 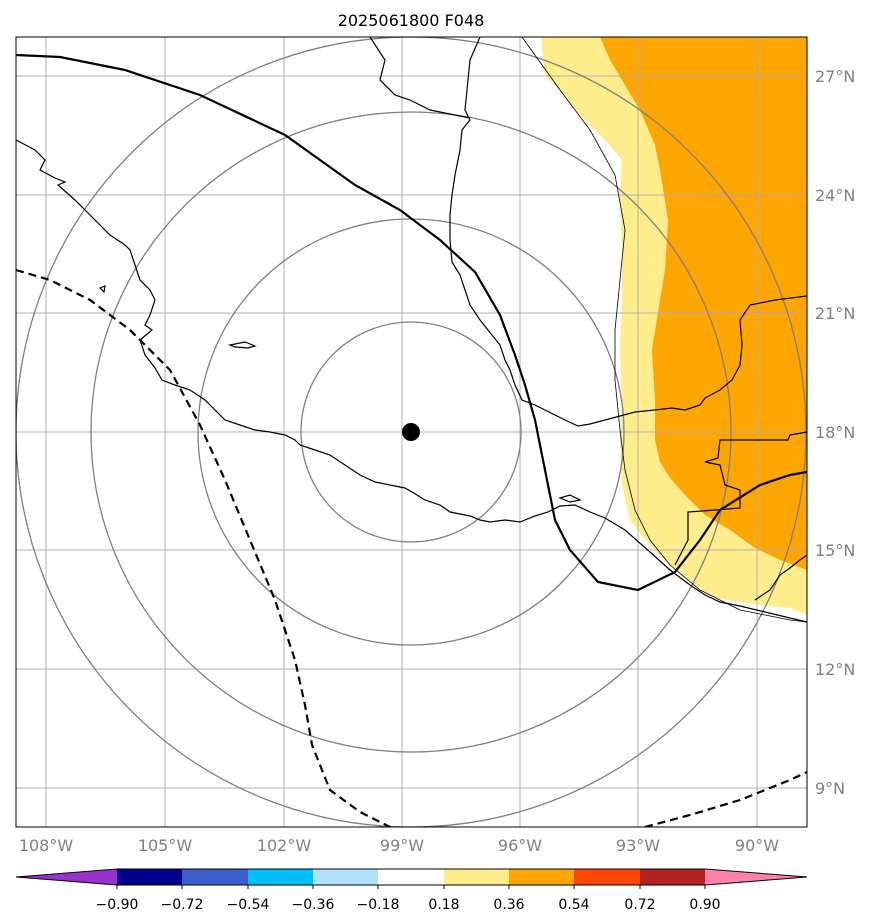 I want to click on colorbar-tick-label: −0.72, so click(x=182, y=905).